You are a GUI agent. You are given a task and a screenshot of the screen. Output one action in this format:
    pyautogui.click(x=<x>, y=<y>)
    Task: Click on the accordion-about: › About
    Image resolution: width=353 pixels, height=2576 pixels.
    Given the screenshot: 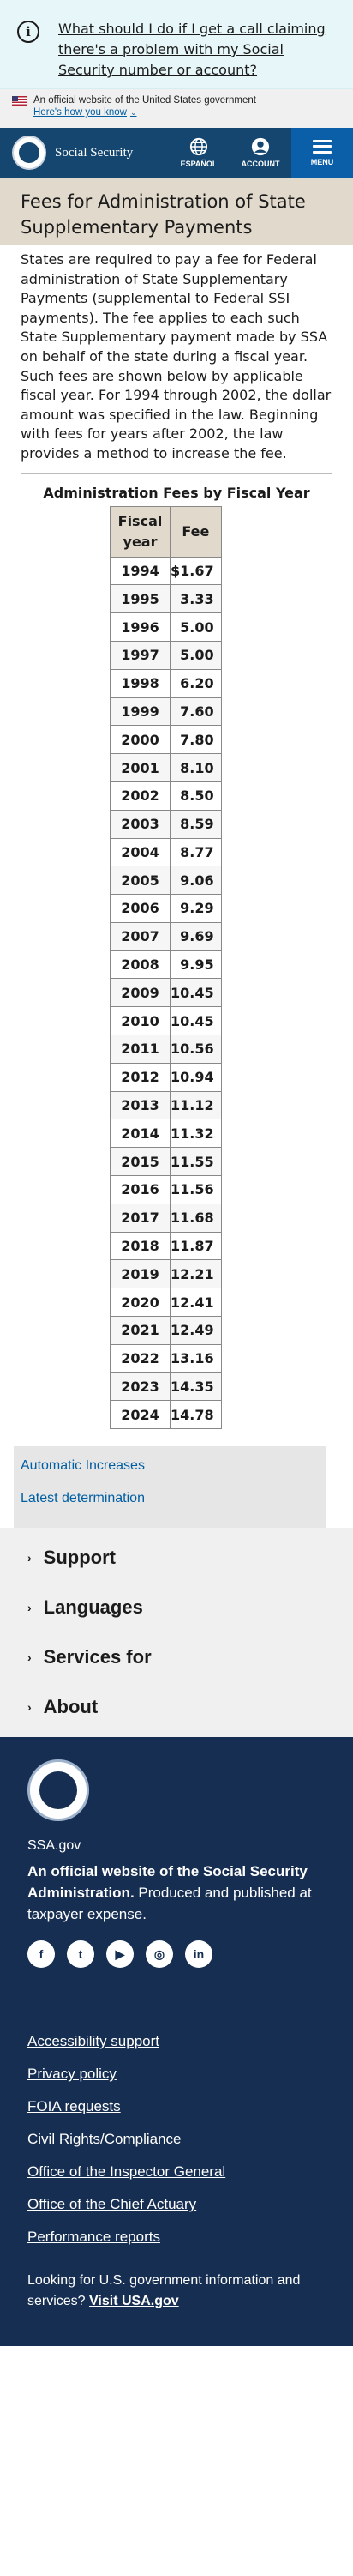 What is the action you would take?
    pyautogui.click(x=176, y=1707)
    